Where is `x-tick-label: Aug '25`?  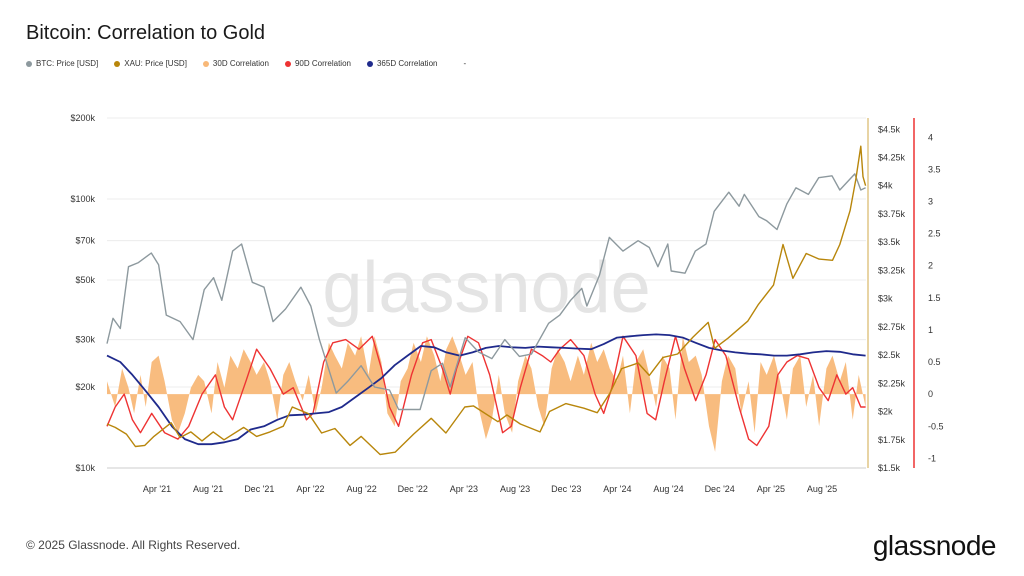
x-tick-label: Aug '25 is located at coordinates (822, 489).